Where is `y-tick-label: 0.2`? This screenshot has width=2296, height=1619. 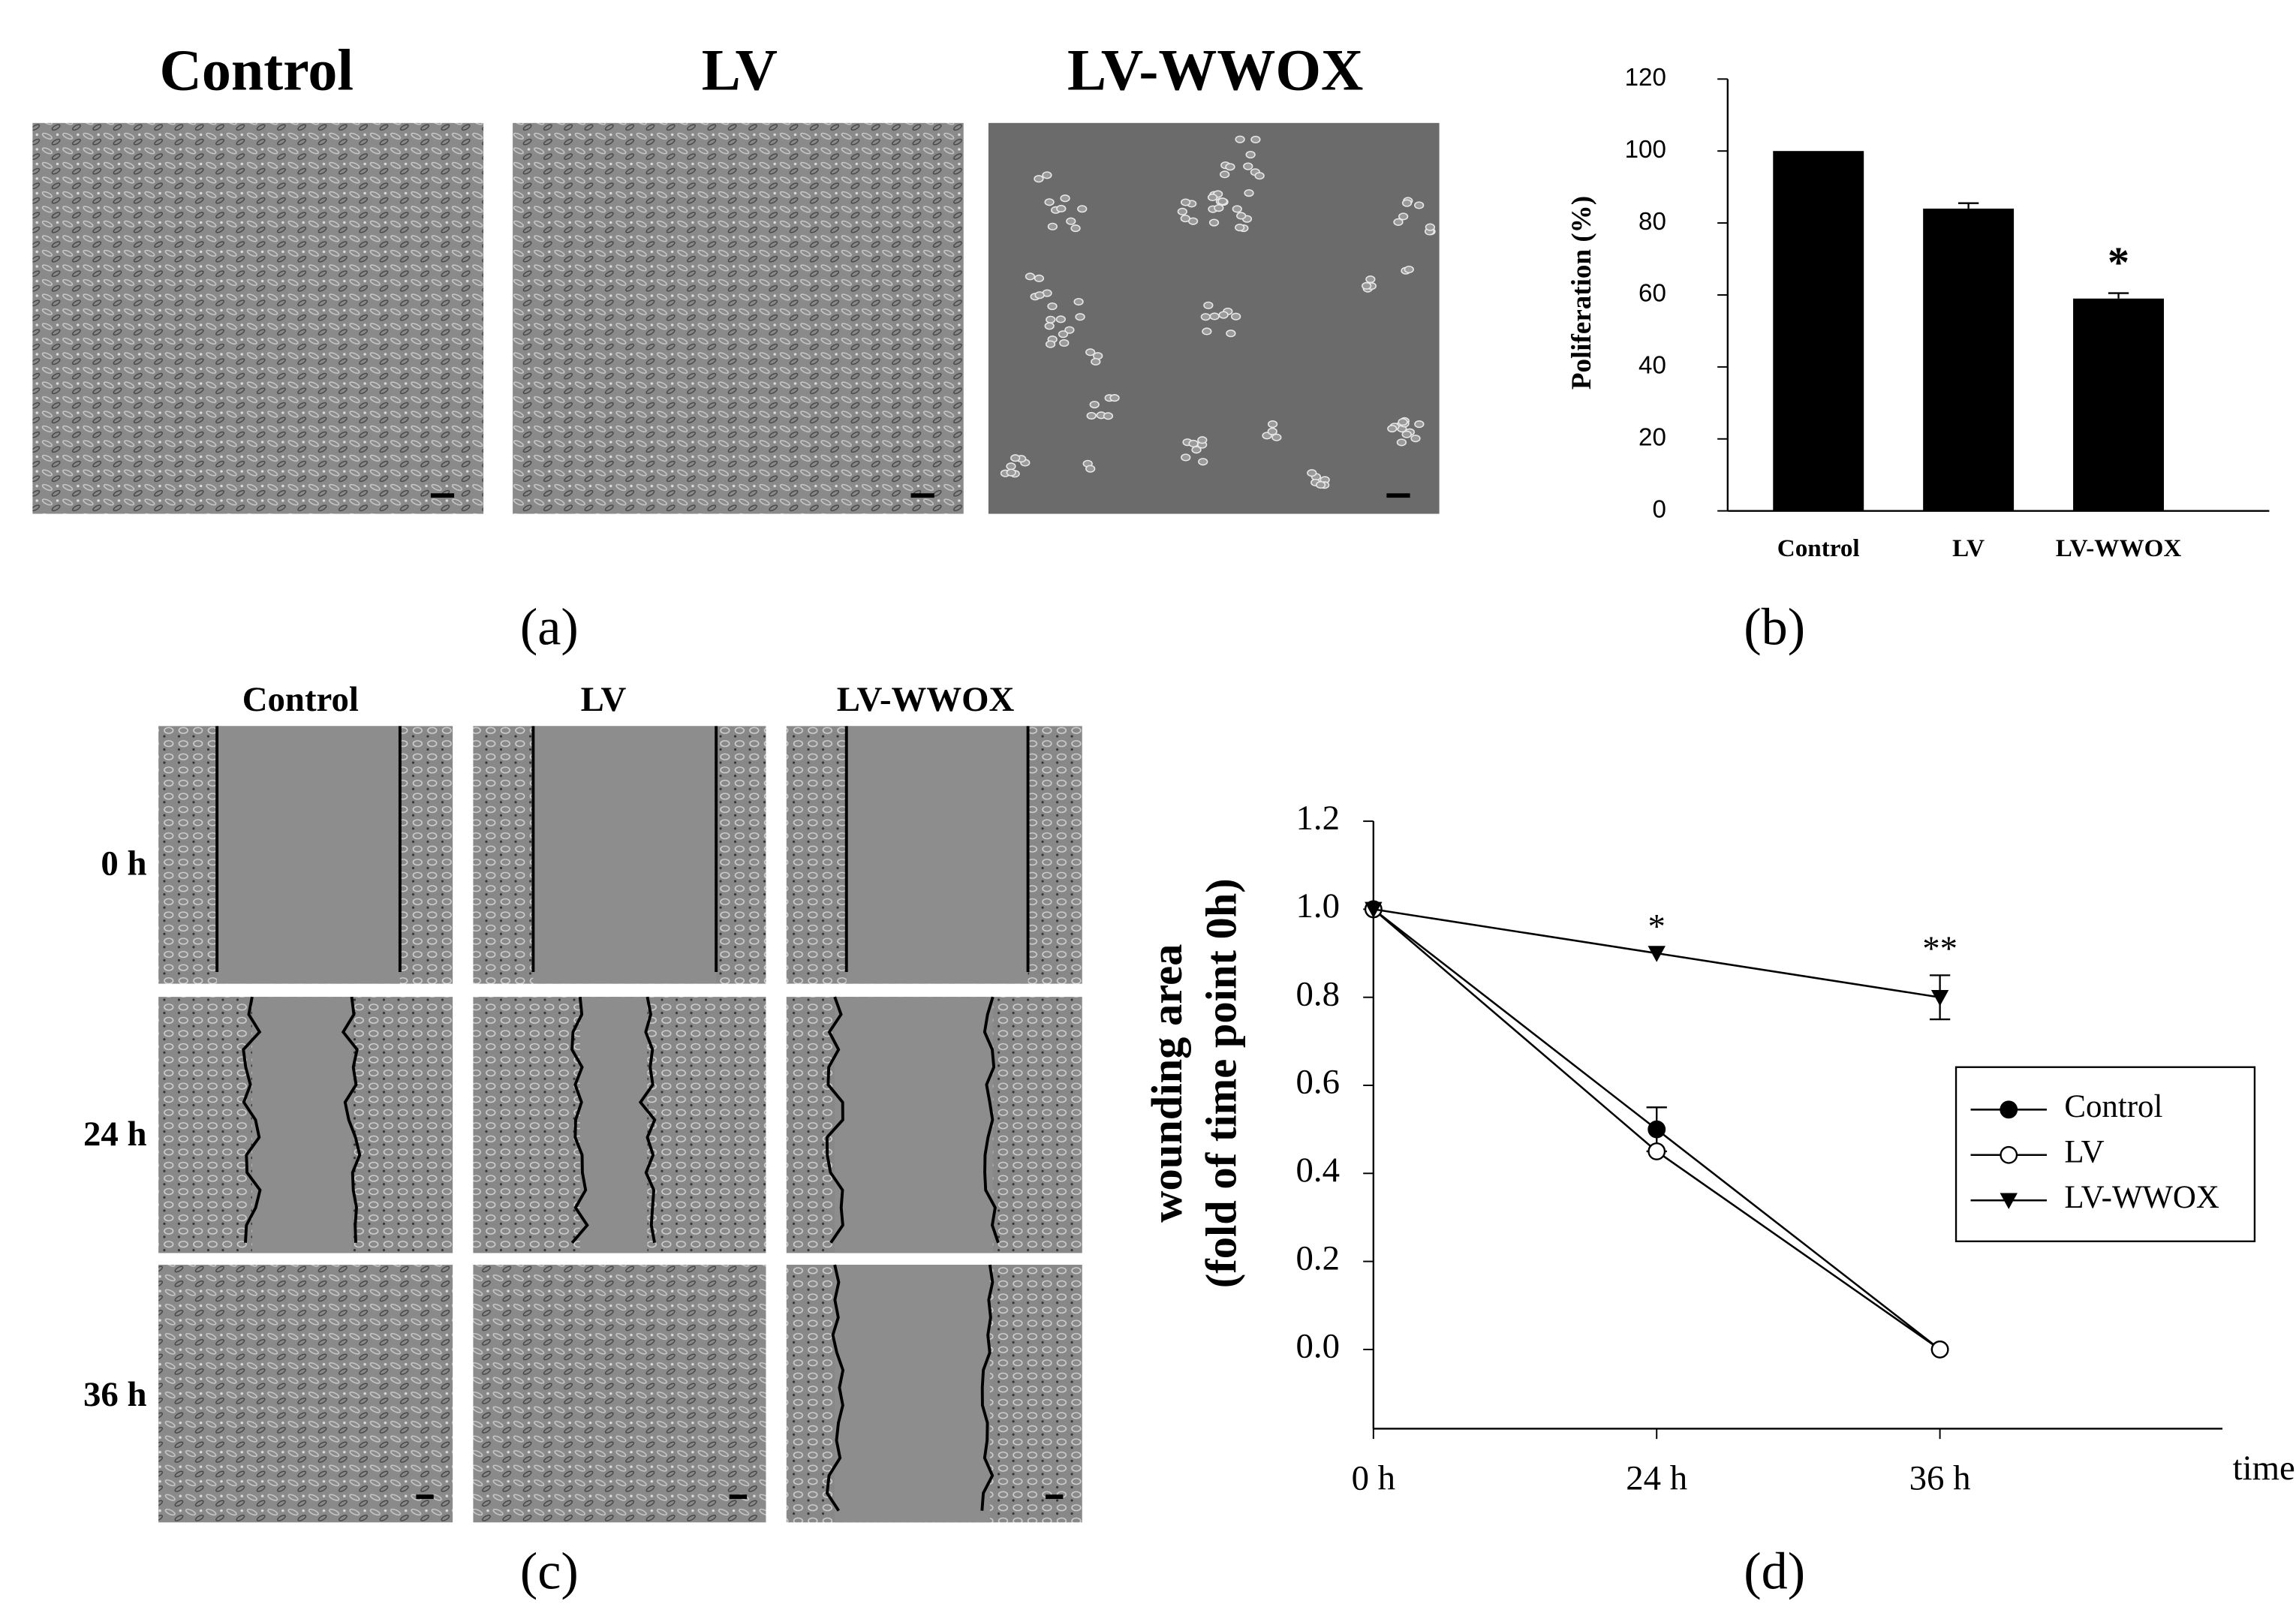 y-tick-label: 0.2 is located at coordinates (1317, 1258).